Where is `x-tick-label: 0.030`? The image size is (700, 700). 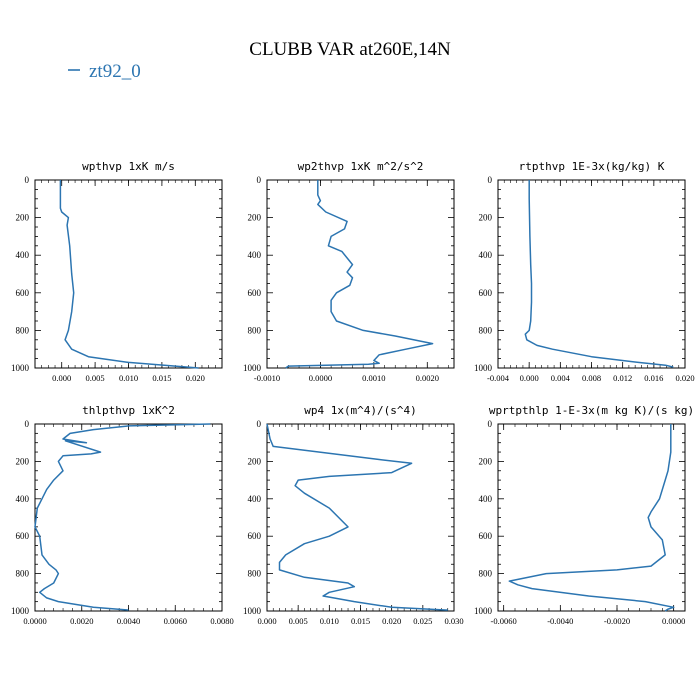 x-tick-label: 0.030 is located at coordinates (453, 621).